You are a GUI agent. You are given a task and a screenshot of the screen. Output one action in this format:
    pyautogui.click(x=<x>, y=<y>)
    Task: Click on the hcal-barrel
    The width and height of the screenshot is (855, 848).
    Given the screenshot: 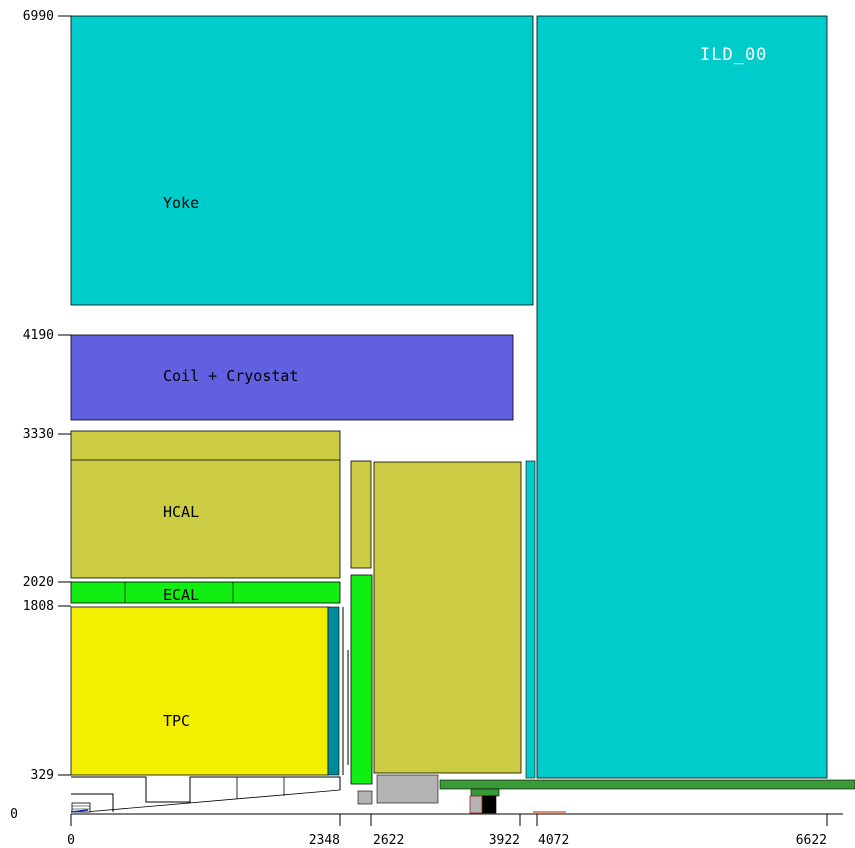 What is the action you would take?
    pyautogui.click(x=205, y=504)
    